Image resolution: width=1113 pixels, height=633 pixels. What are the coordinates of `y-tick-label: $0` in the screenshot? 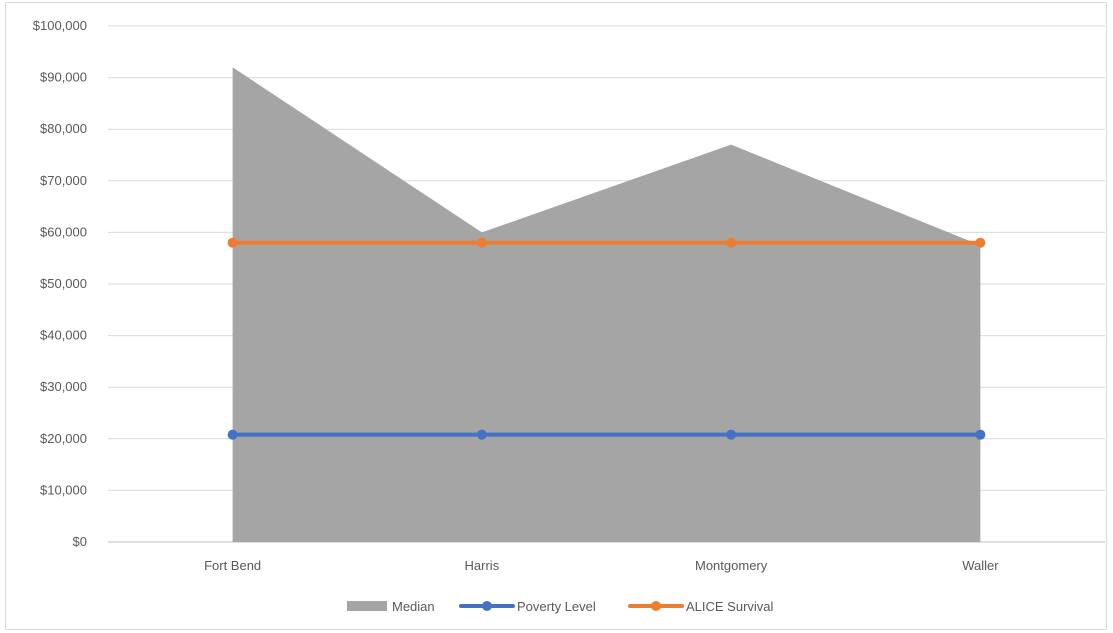 It's located at (80, 541).